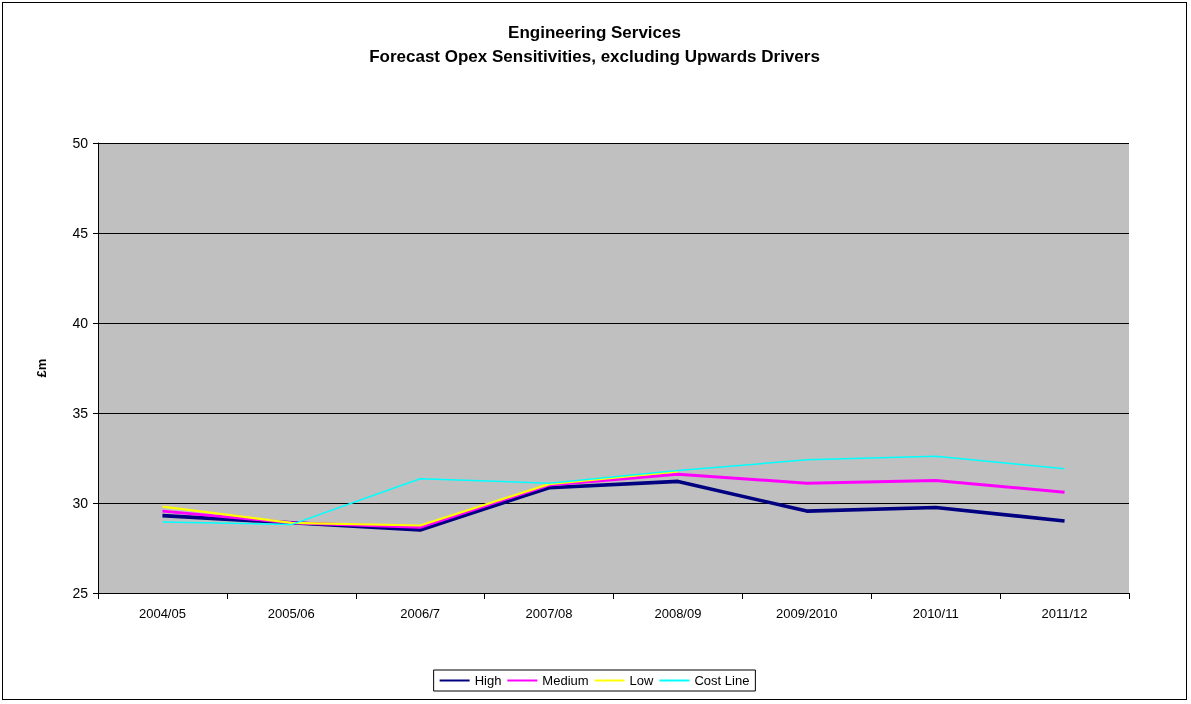 Image resolution: width=1191 pixels, height=704 pixels. Describe the element at coordinates (80, 323) in the screenshot. I see `y-tick-label: 40` at that location.